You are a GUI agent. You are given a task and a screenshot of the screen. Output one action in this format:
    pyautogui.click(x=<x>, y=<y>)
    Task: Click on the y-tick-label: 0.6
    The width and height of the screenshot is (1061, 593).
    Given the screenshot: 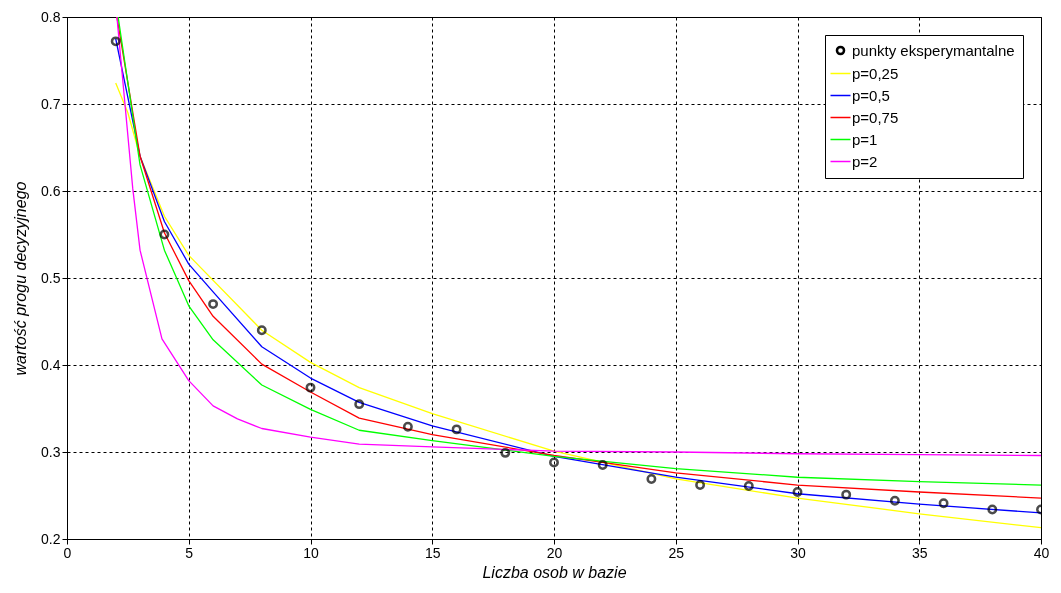 What is the action you would take?
    pyautogui.click(x=51, y=190)
    